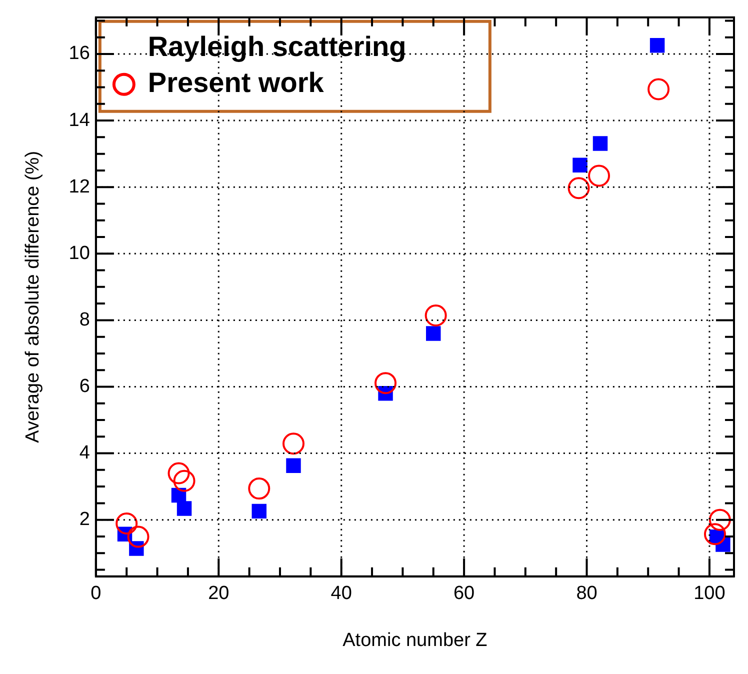 The height and width of the screenshot is (674, 748). What do you see at coordinates (415, 640) in the screenshot?
I see `x-axis-title: Atomic number Z` at bounding box center [415, 640].